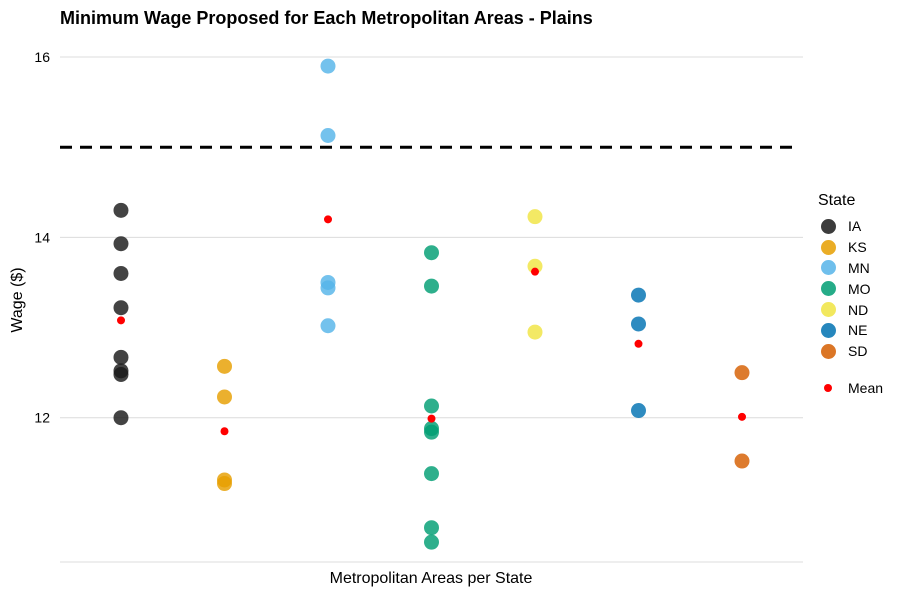 The height and width of the screenshot is (600, 900). Describe the element at coordinates (431, 578) in the screenshot. I see `x-axis-label: Metropolitan Areas per State` at that location.